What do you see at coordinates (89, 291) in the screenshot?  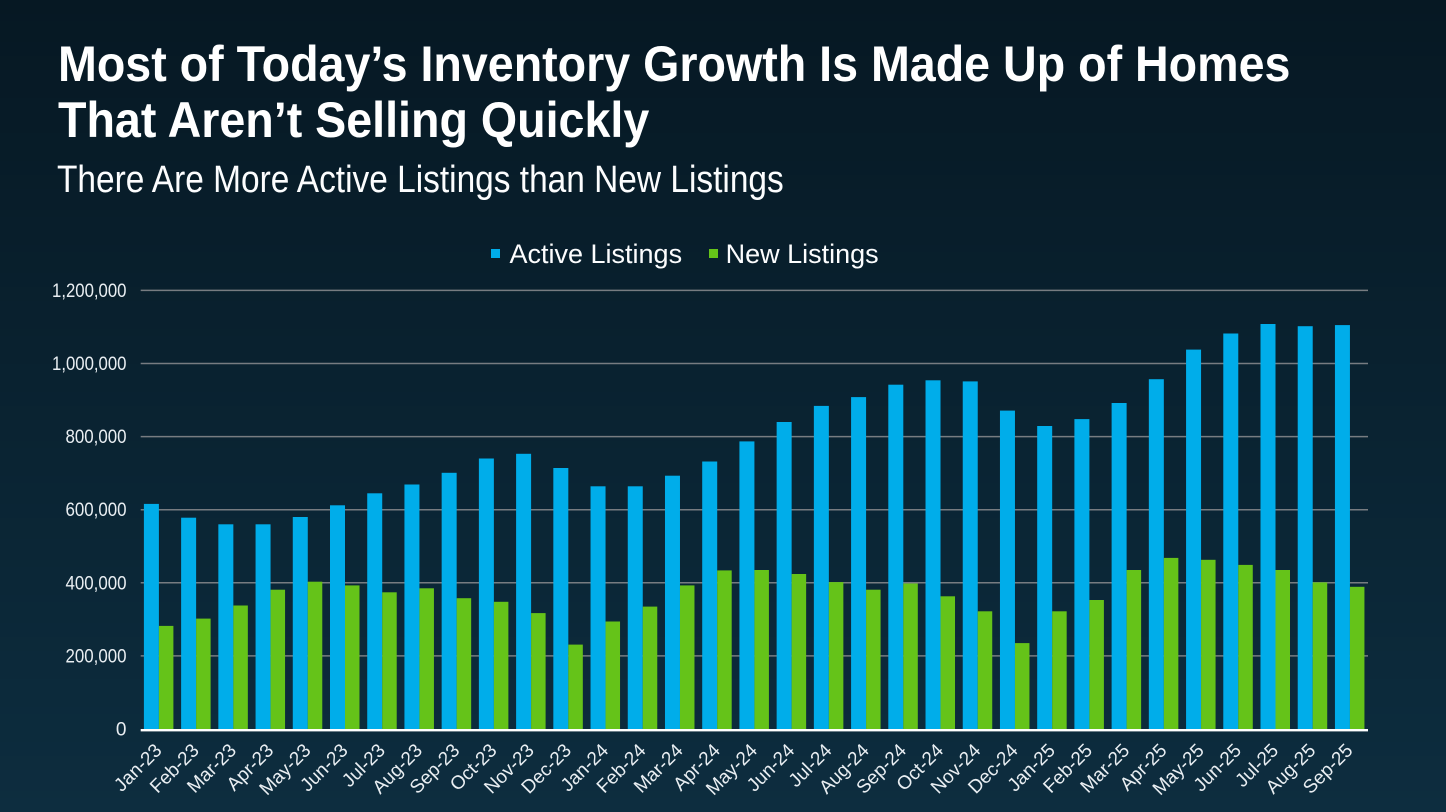 I see `svg-text: 1,200,000` at bounding box center [89, 291].